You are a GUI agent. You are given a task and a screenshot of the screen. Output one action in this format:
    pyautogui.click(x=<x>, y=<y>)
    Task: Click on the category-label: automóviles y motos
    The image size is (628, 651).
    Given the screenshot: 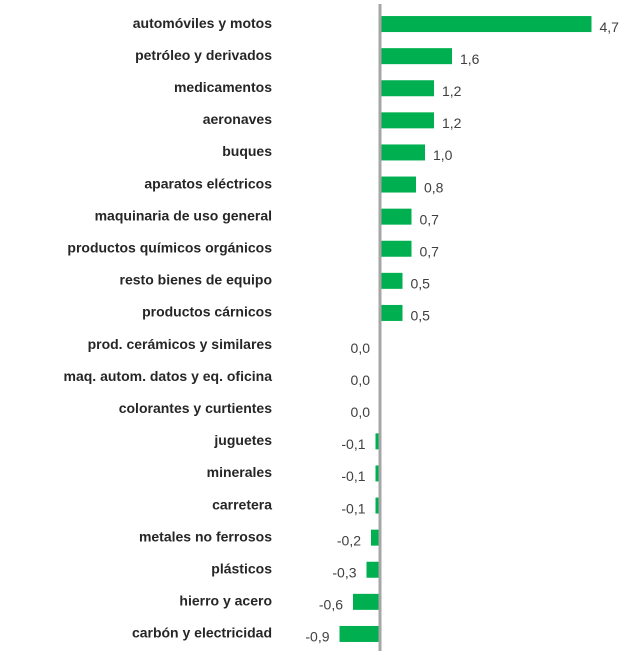 What is the action you would take?
    pyautogui.click(x=202, y=23)
    